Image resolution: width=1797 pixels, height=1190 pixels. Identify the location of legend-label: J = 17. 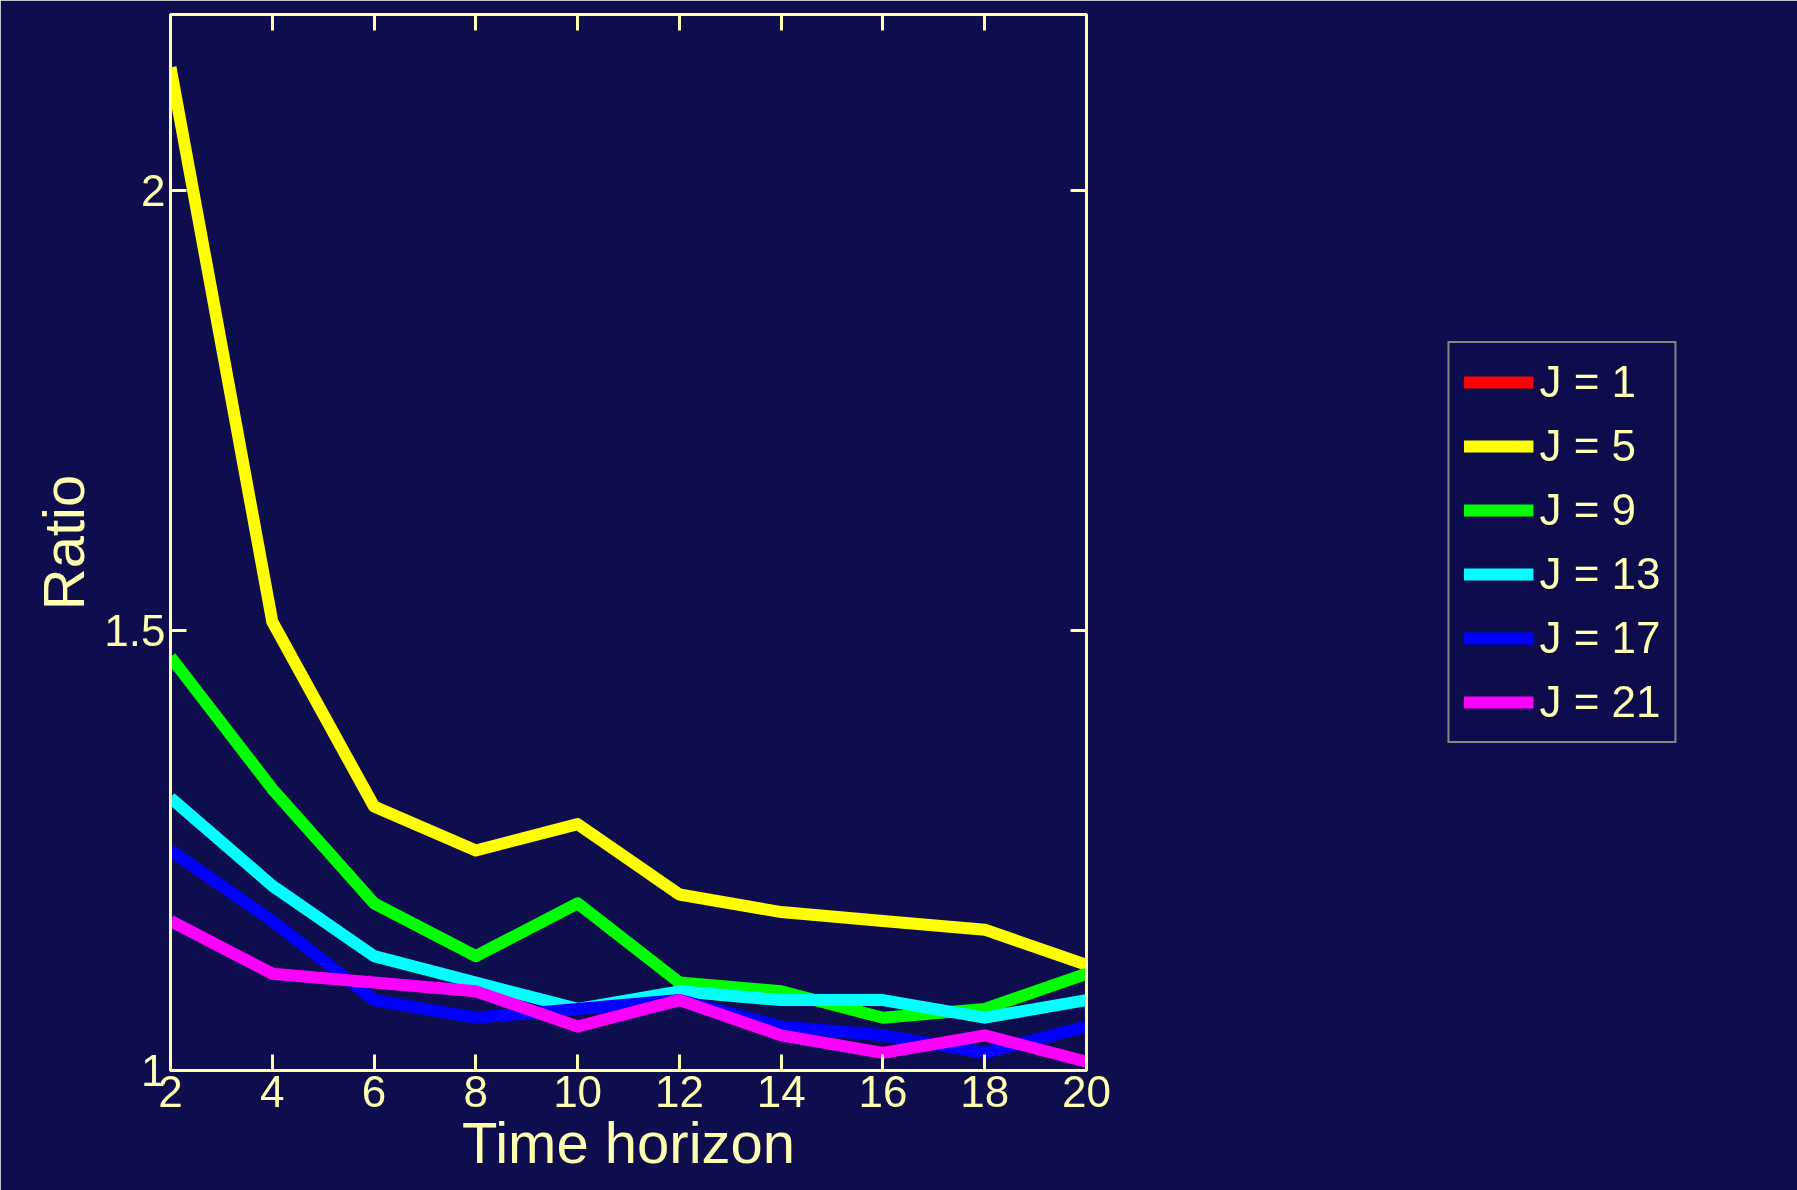
(1600, 638).